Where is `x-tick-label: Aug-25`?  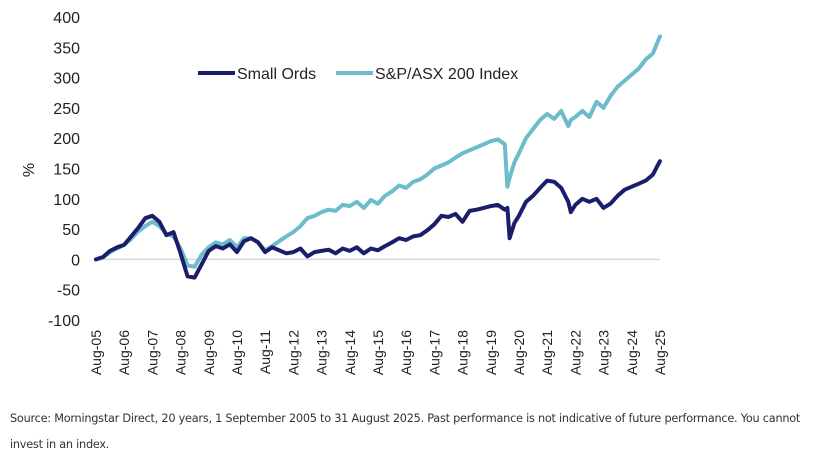
x-tick-label: Aug-25 is located at coordinates (660, 352).